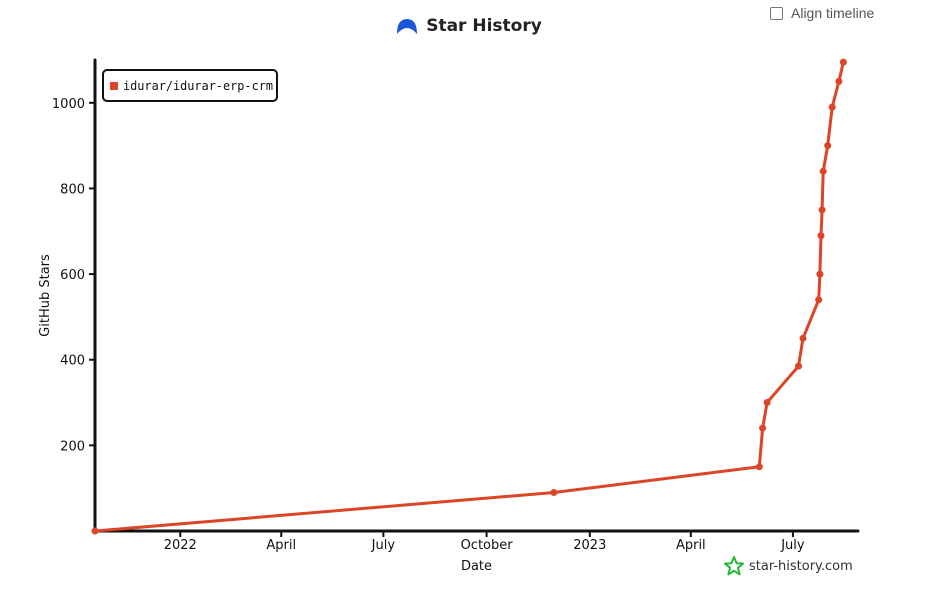 This screenshot has height=594, width=938. I want to click on x-axis-label: Date, so click(476, 566).